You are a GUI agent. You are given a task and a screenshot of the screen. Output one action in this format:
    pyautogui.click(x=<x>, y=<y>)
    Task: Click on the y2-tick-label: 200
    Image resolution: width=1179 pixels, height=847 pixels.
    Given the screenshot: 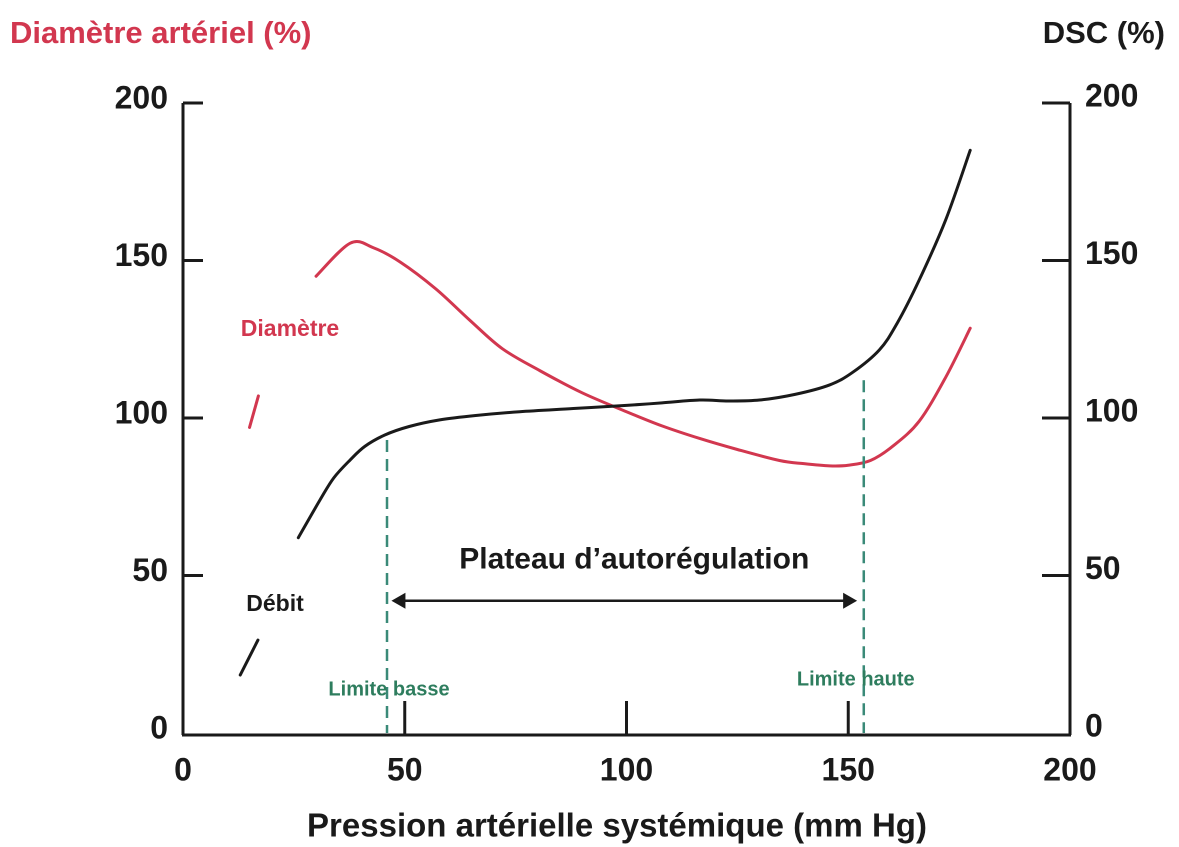 What is the action you would take?
    pyautogui.click(x=1111, y=95)
    